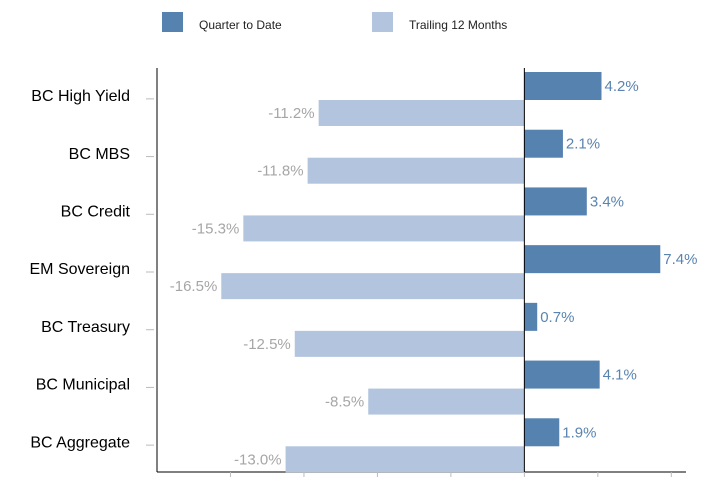 This screenshot has height=480, width=704. What do you see at coordinates (680, 259) in the screenshot?
I see `value-label: 7.4%` at bounding box center [680, 259].